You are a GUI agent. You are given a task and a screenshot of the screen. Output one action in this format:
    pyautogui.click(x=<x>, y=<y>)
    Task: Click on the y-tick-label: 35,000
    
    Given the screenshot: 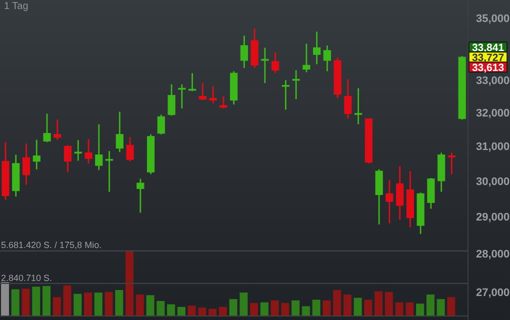 What is the action you would take?
    pyautogui.click(x=493, y=18)
    